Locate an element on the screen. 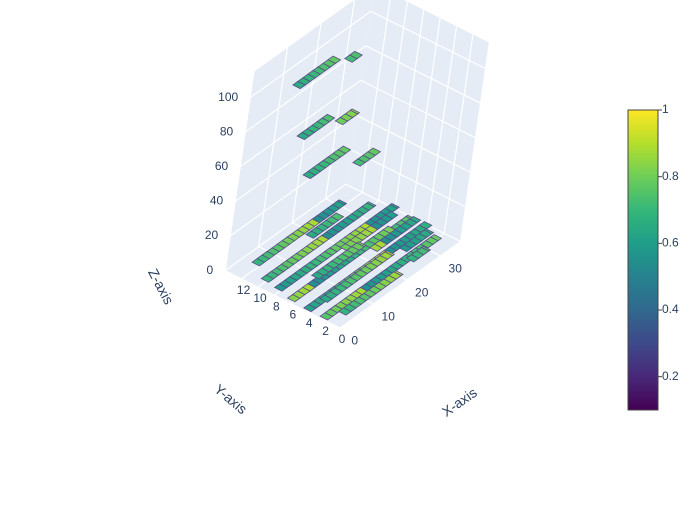 The height and width of the screenshot is (505, 700). y-tick-label: 8 is located at coordinates (276, 306).